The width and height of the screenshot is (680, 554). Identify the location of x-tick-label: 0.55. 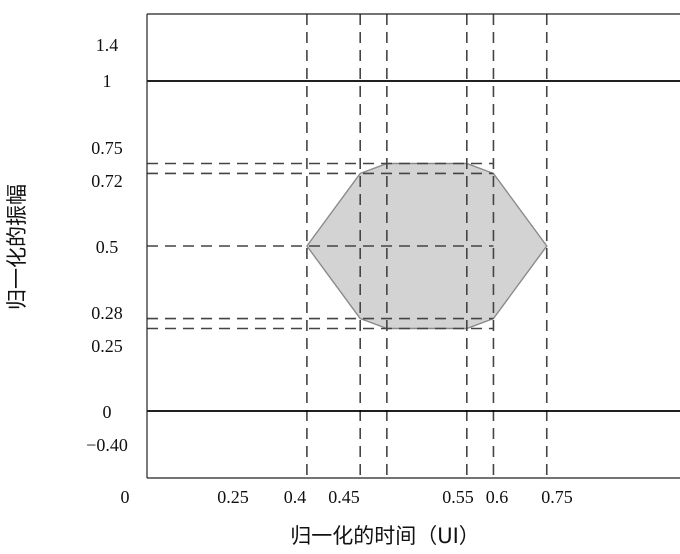
(458, 497).